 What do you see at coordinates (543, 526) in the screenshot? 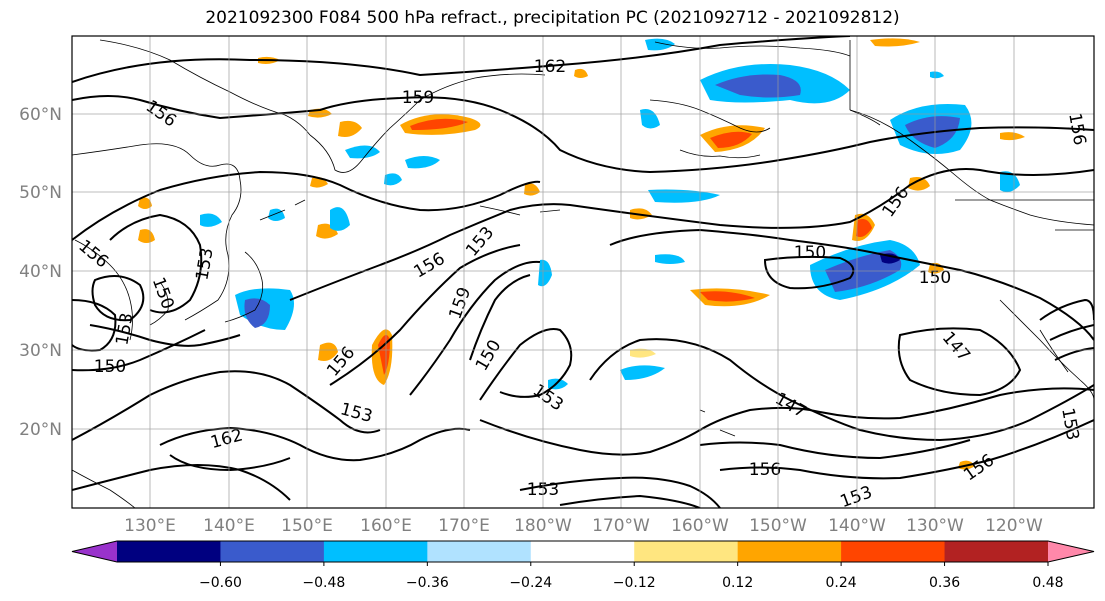
I see `longitude-tick-label: 180°W` at bounding box center [543, 526].